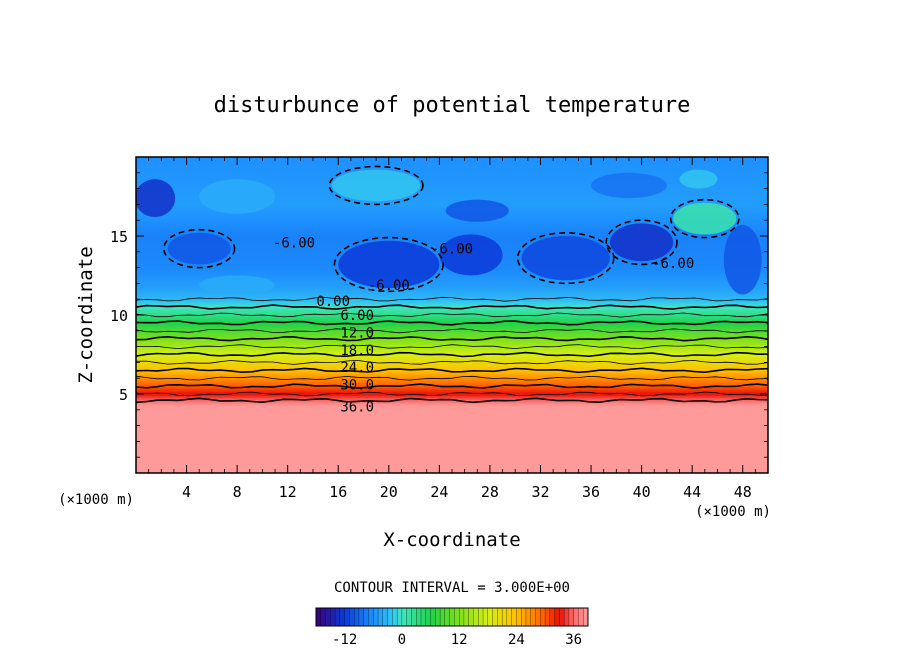 The height and width of the screenshot is (654, 904). Describe the element at coordinates (591, 492) in the screenshot. I see `x-tick-label: 36` at that location.